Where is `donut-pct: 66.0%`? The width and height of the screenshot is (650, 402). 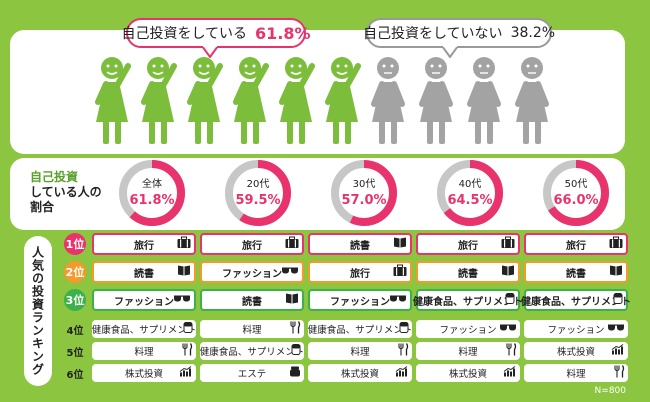
donut-pct: 66.0% is located at coordinates (576, 200).